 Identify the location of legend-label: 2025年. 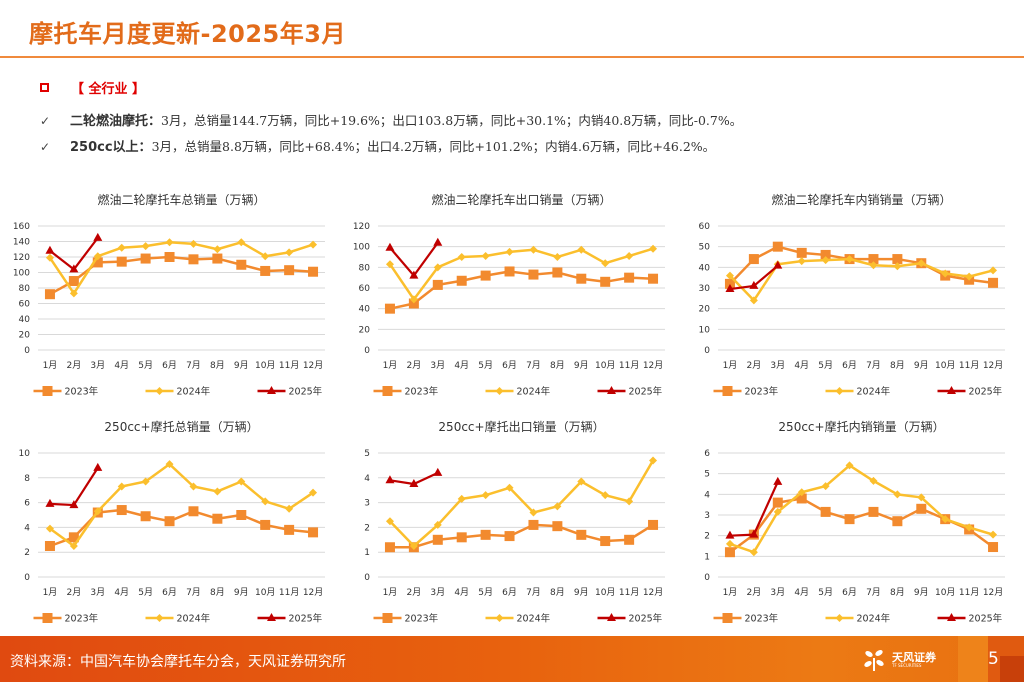
(306, 619).